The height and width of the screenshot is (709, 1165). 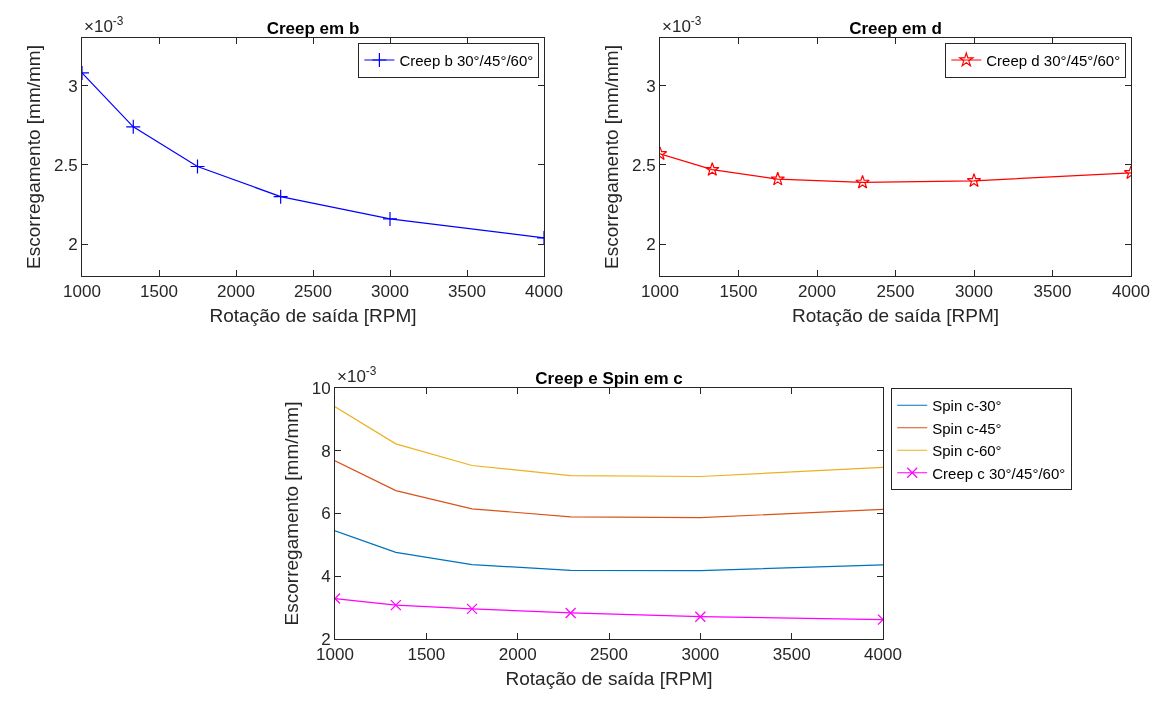 What do you see at coordinates (1053, 60) in the screenshot?
I see `legend-label: Creep d 30°/45°/60°` at bounding box center [1053, 60].